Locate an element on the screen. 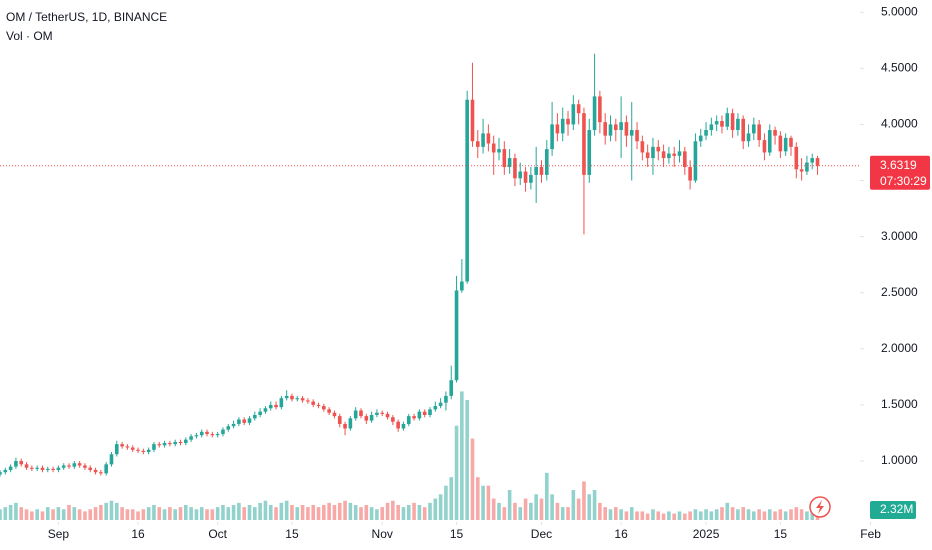 The image size is (932, 550). y-tick-label: 2.0000 is located at coordinates (899, 348).